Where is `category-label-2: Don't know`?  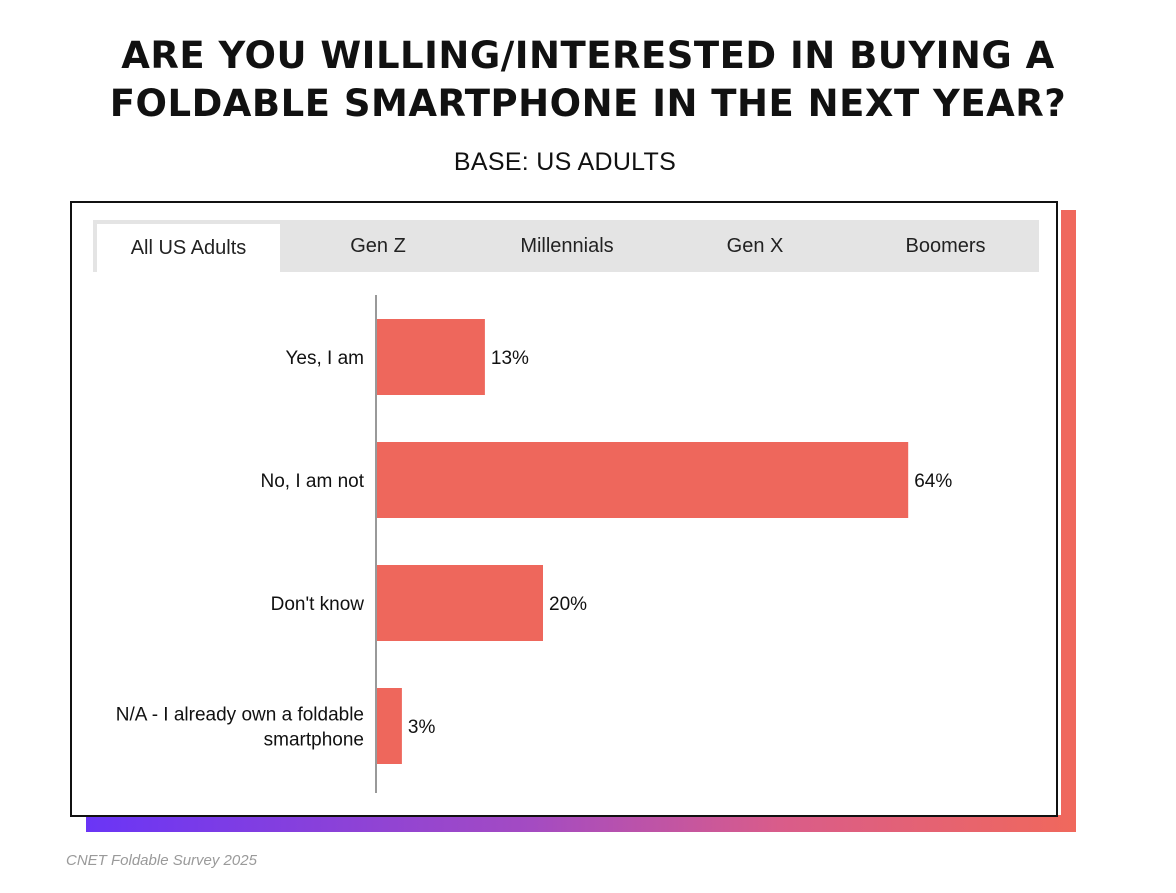 category-label-2: Don't know is located at coordinates (318, 604).